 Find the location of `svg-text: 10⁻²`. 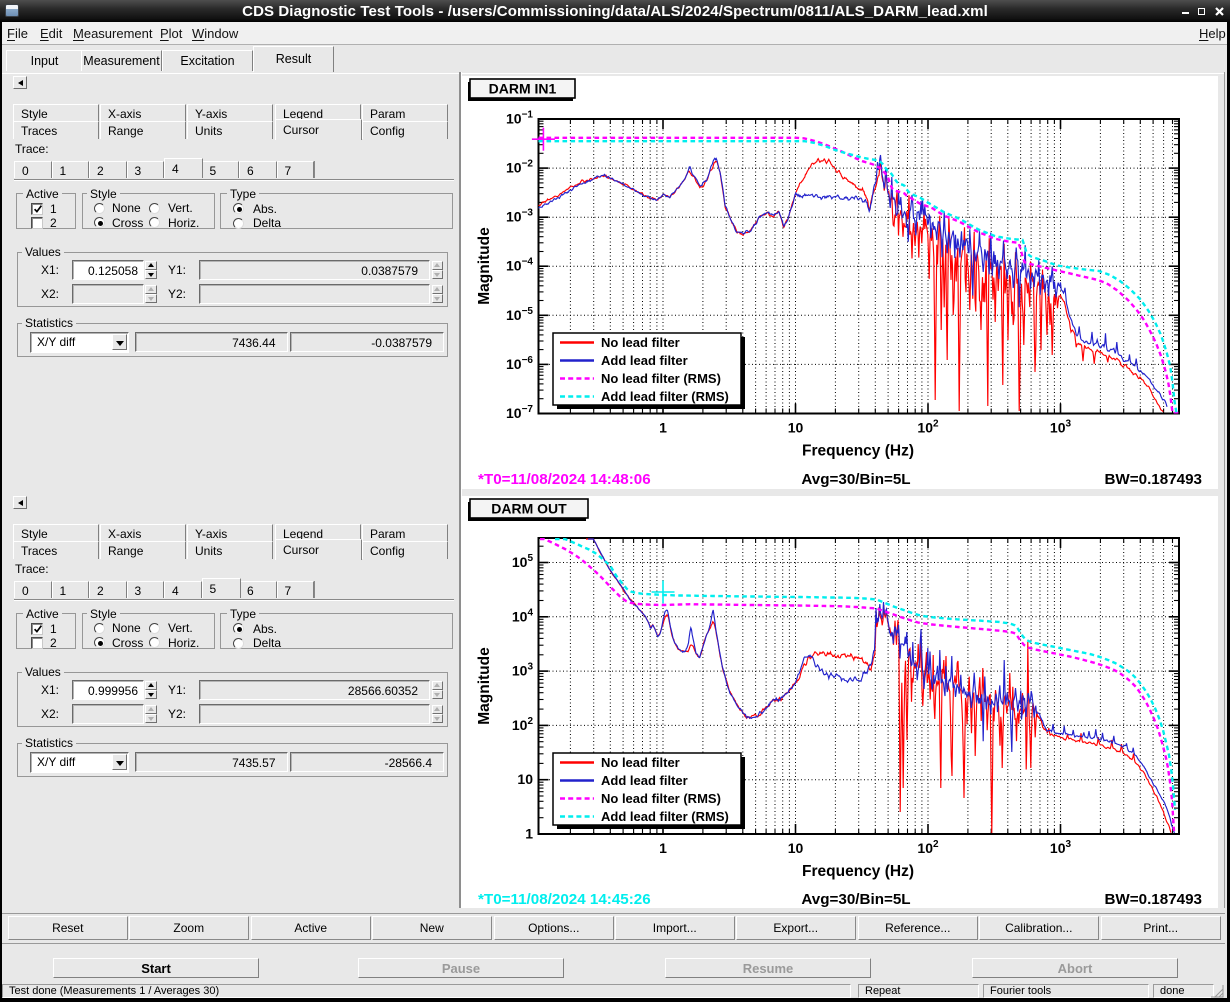

svg-text: 10⁻² is located at coordinates (519, 167).